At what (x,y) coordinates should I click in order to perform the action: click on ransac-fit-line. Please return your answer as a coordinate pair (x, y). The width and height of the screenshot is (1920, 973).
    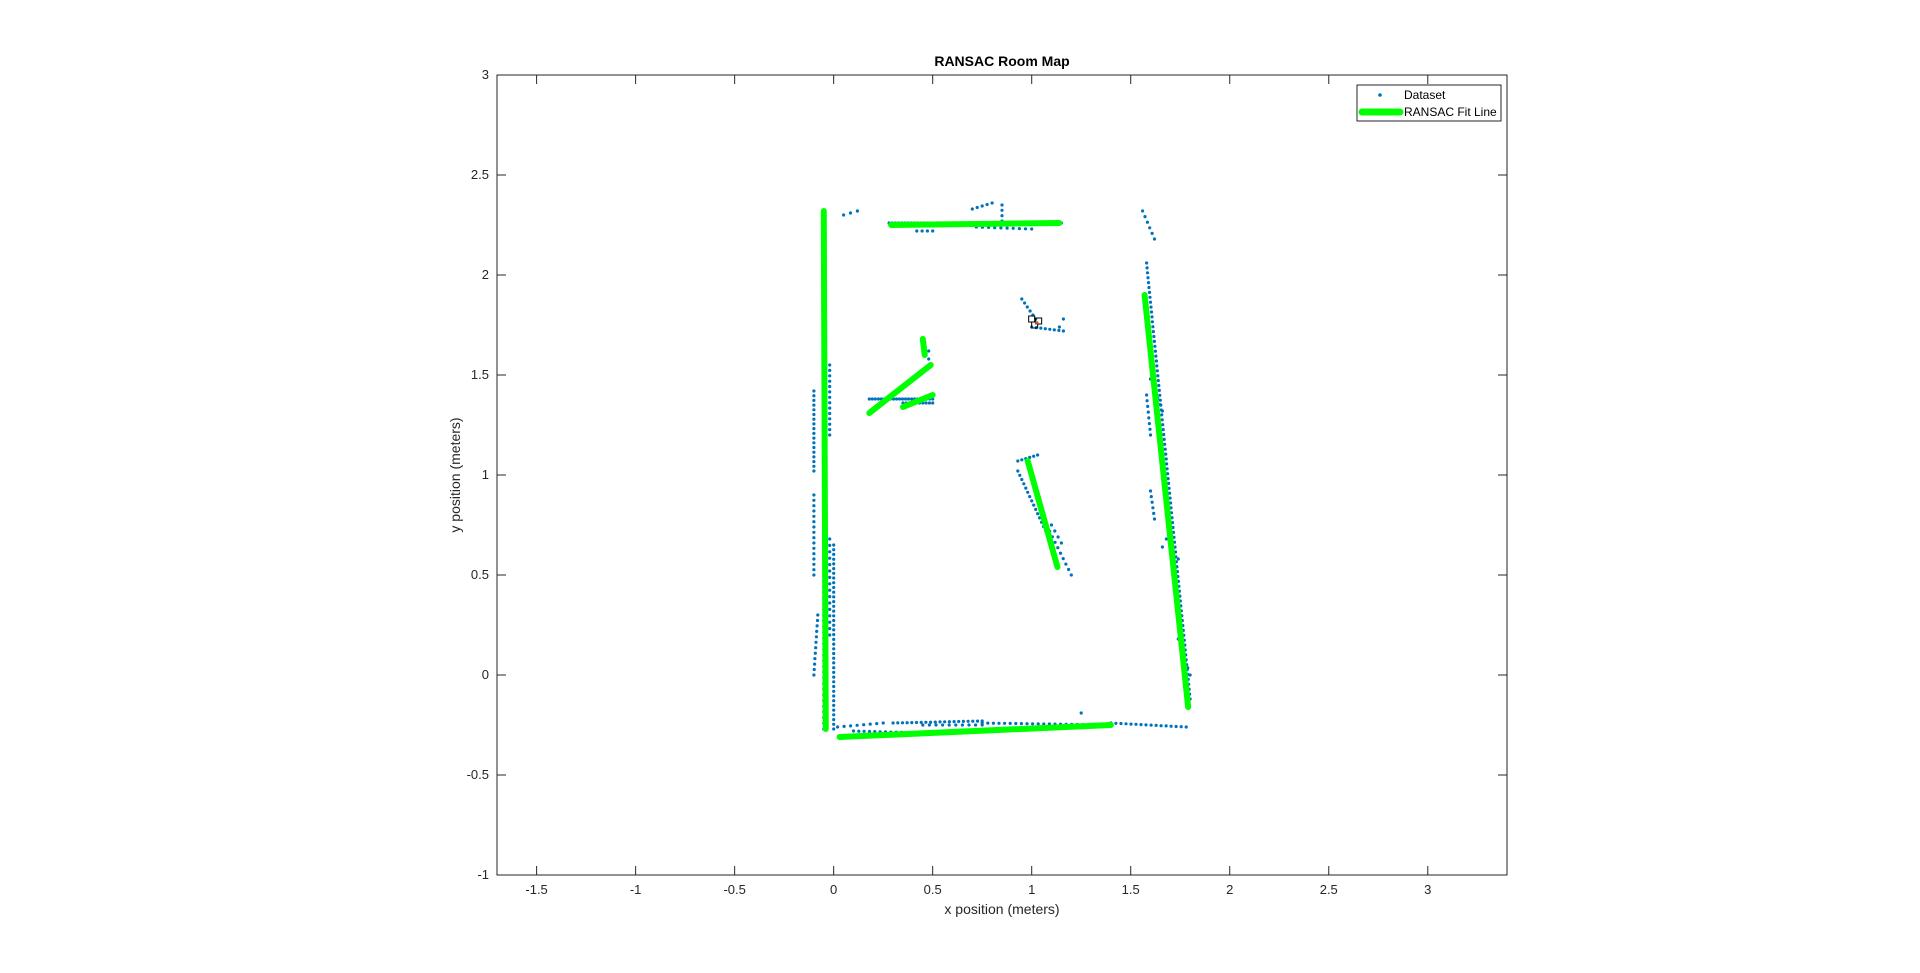
    Looking at the image, I should click on (824, 470).